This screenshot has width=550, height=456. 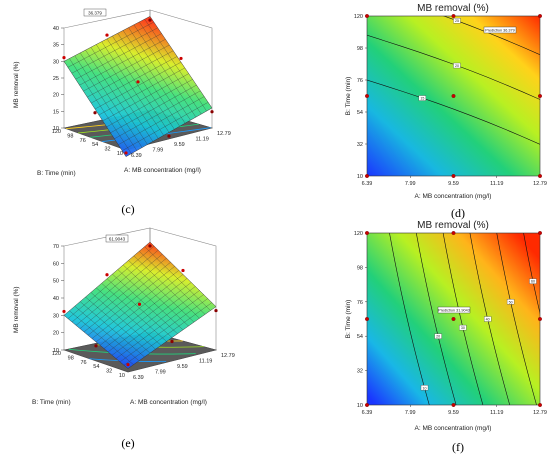 I want to click on panel-label-e: (e), so click(x=127, y=443).